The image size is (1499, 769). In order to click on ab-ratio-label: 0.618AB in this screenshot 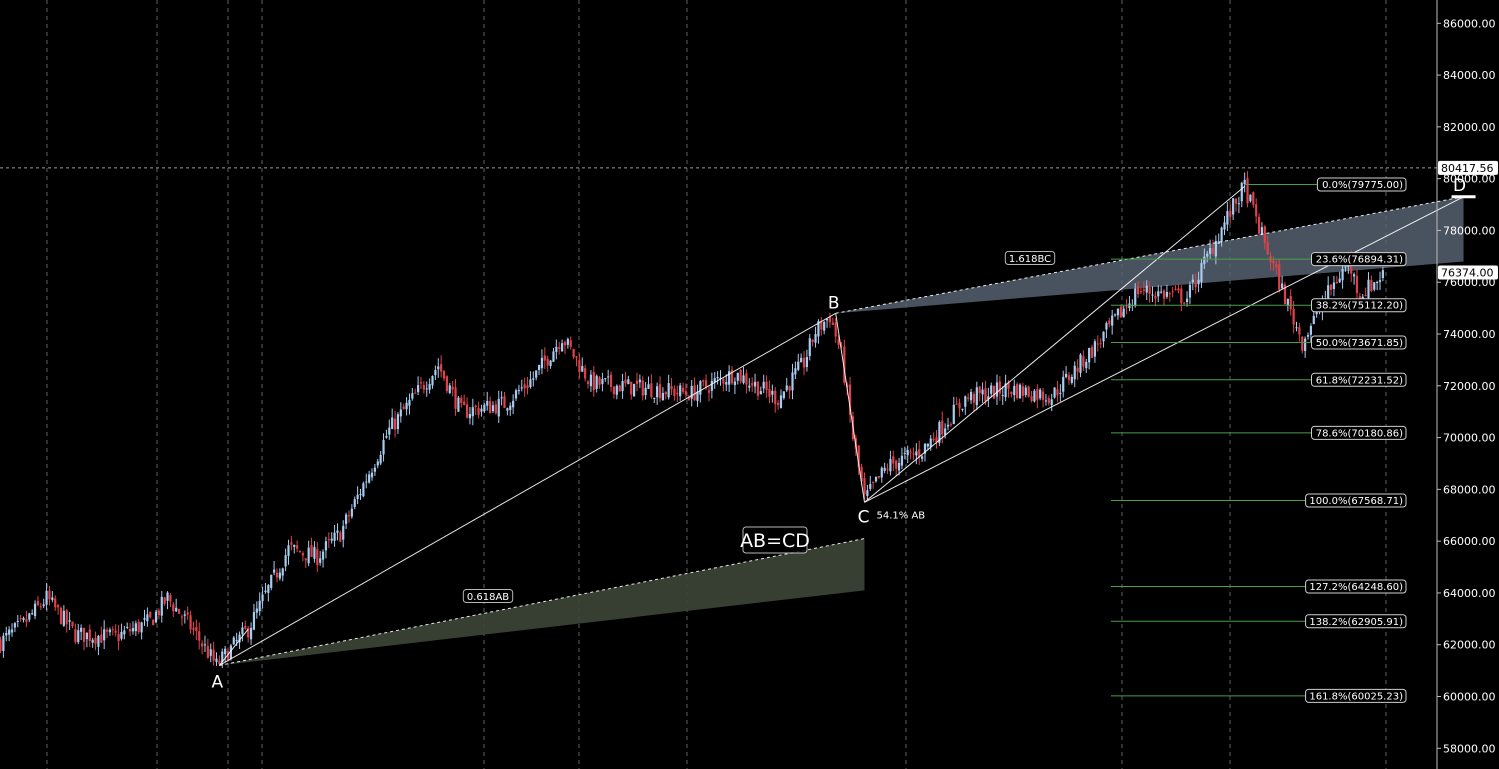, I will do `click(488, 597)`.